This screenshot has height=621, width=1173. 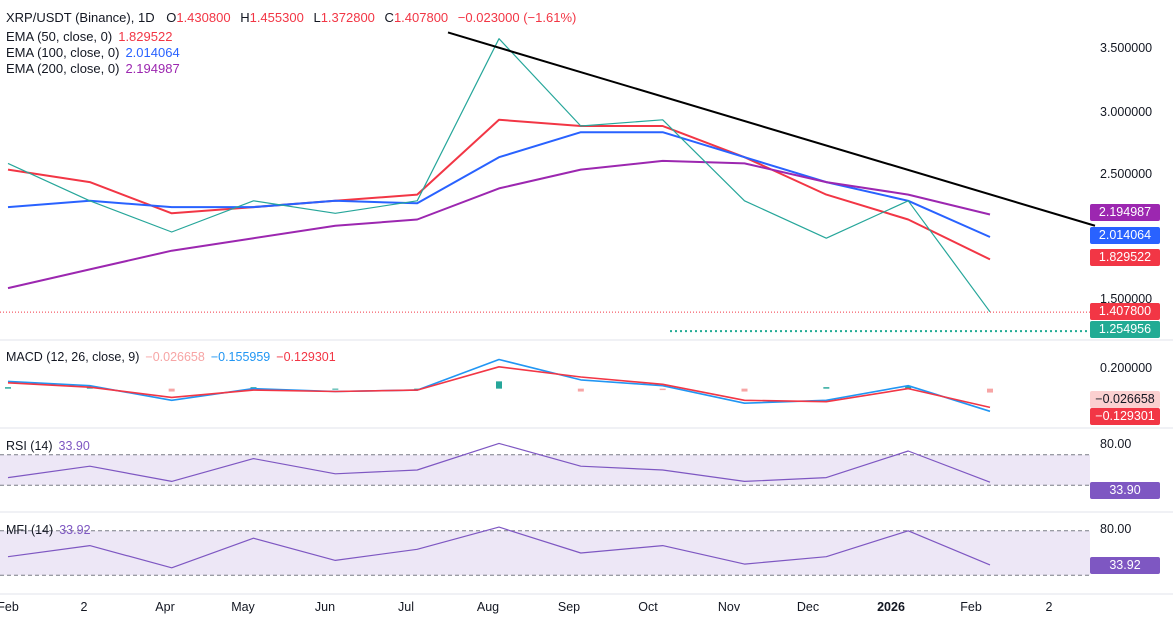 What do you see at coordinates (1116, 444) in the screenshot?
I see `rsi-tick: 80.00` at bounding box center [1116, 444].